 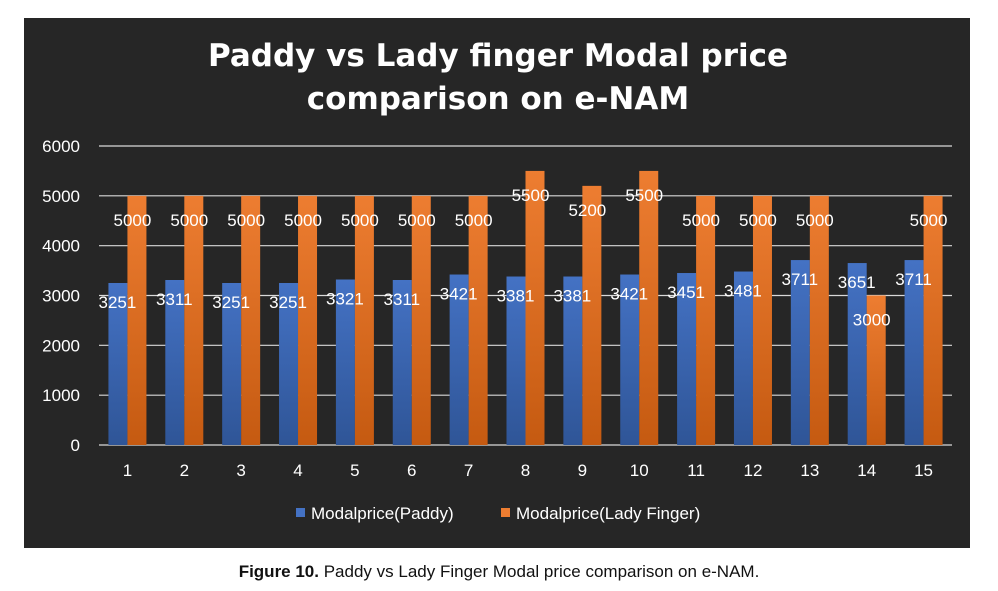 What do you see at coordinates (582, 470) in the screenshot?
I see `x-tick-label: 9` at bounding box center [582, 470].